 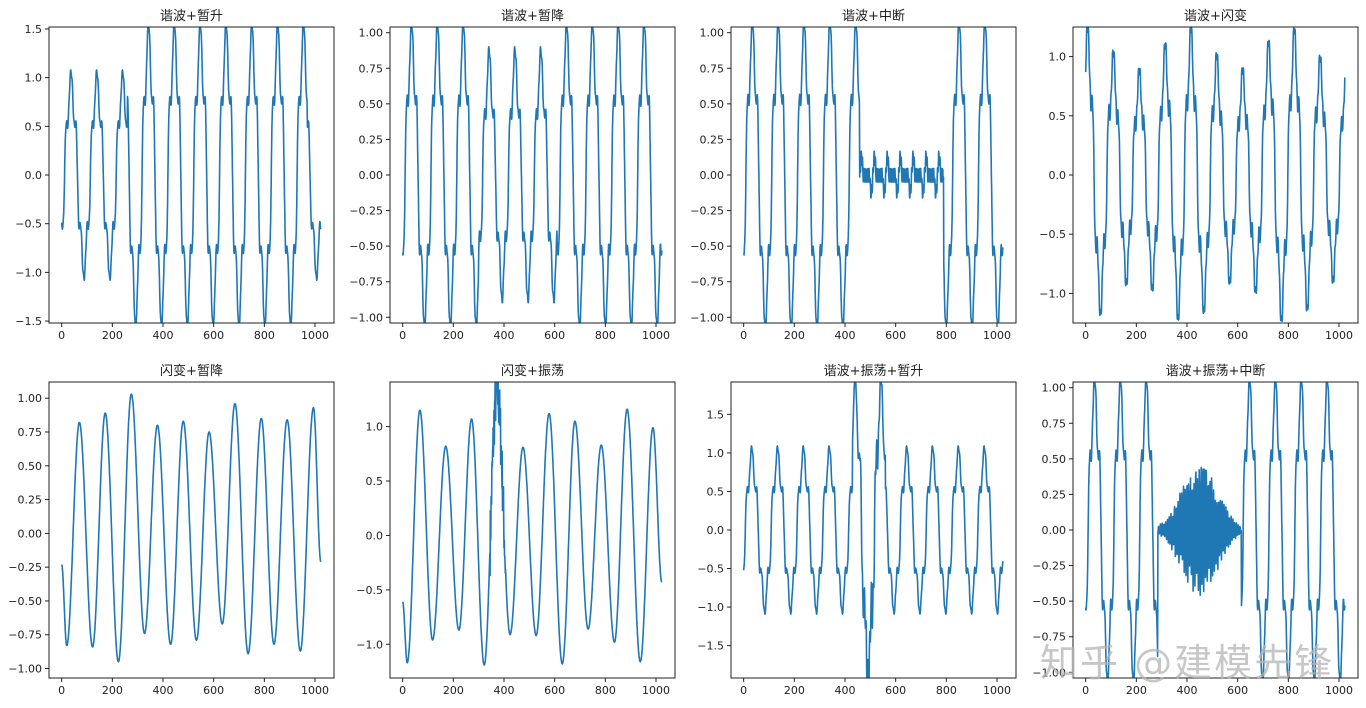 I want to click on subplot-title: 谐波+振荡+暂升, so click(x=874, y=371).